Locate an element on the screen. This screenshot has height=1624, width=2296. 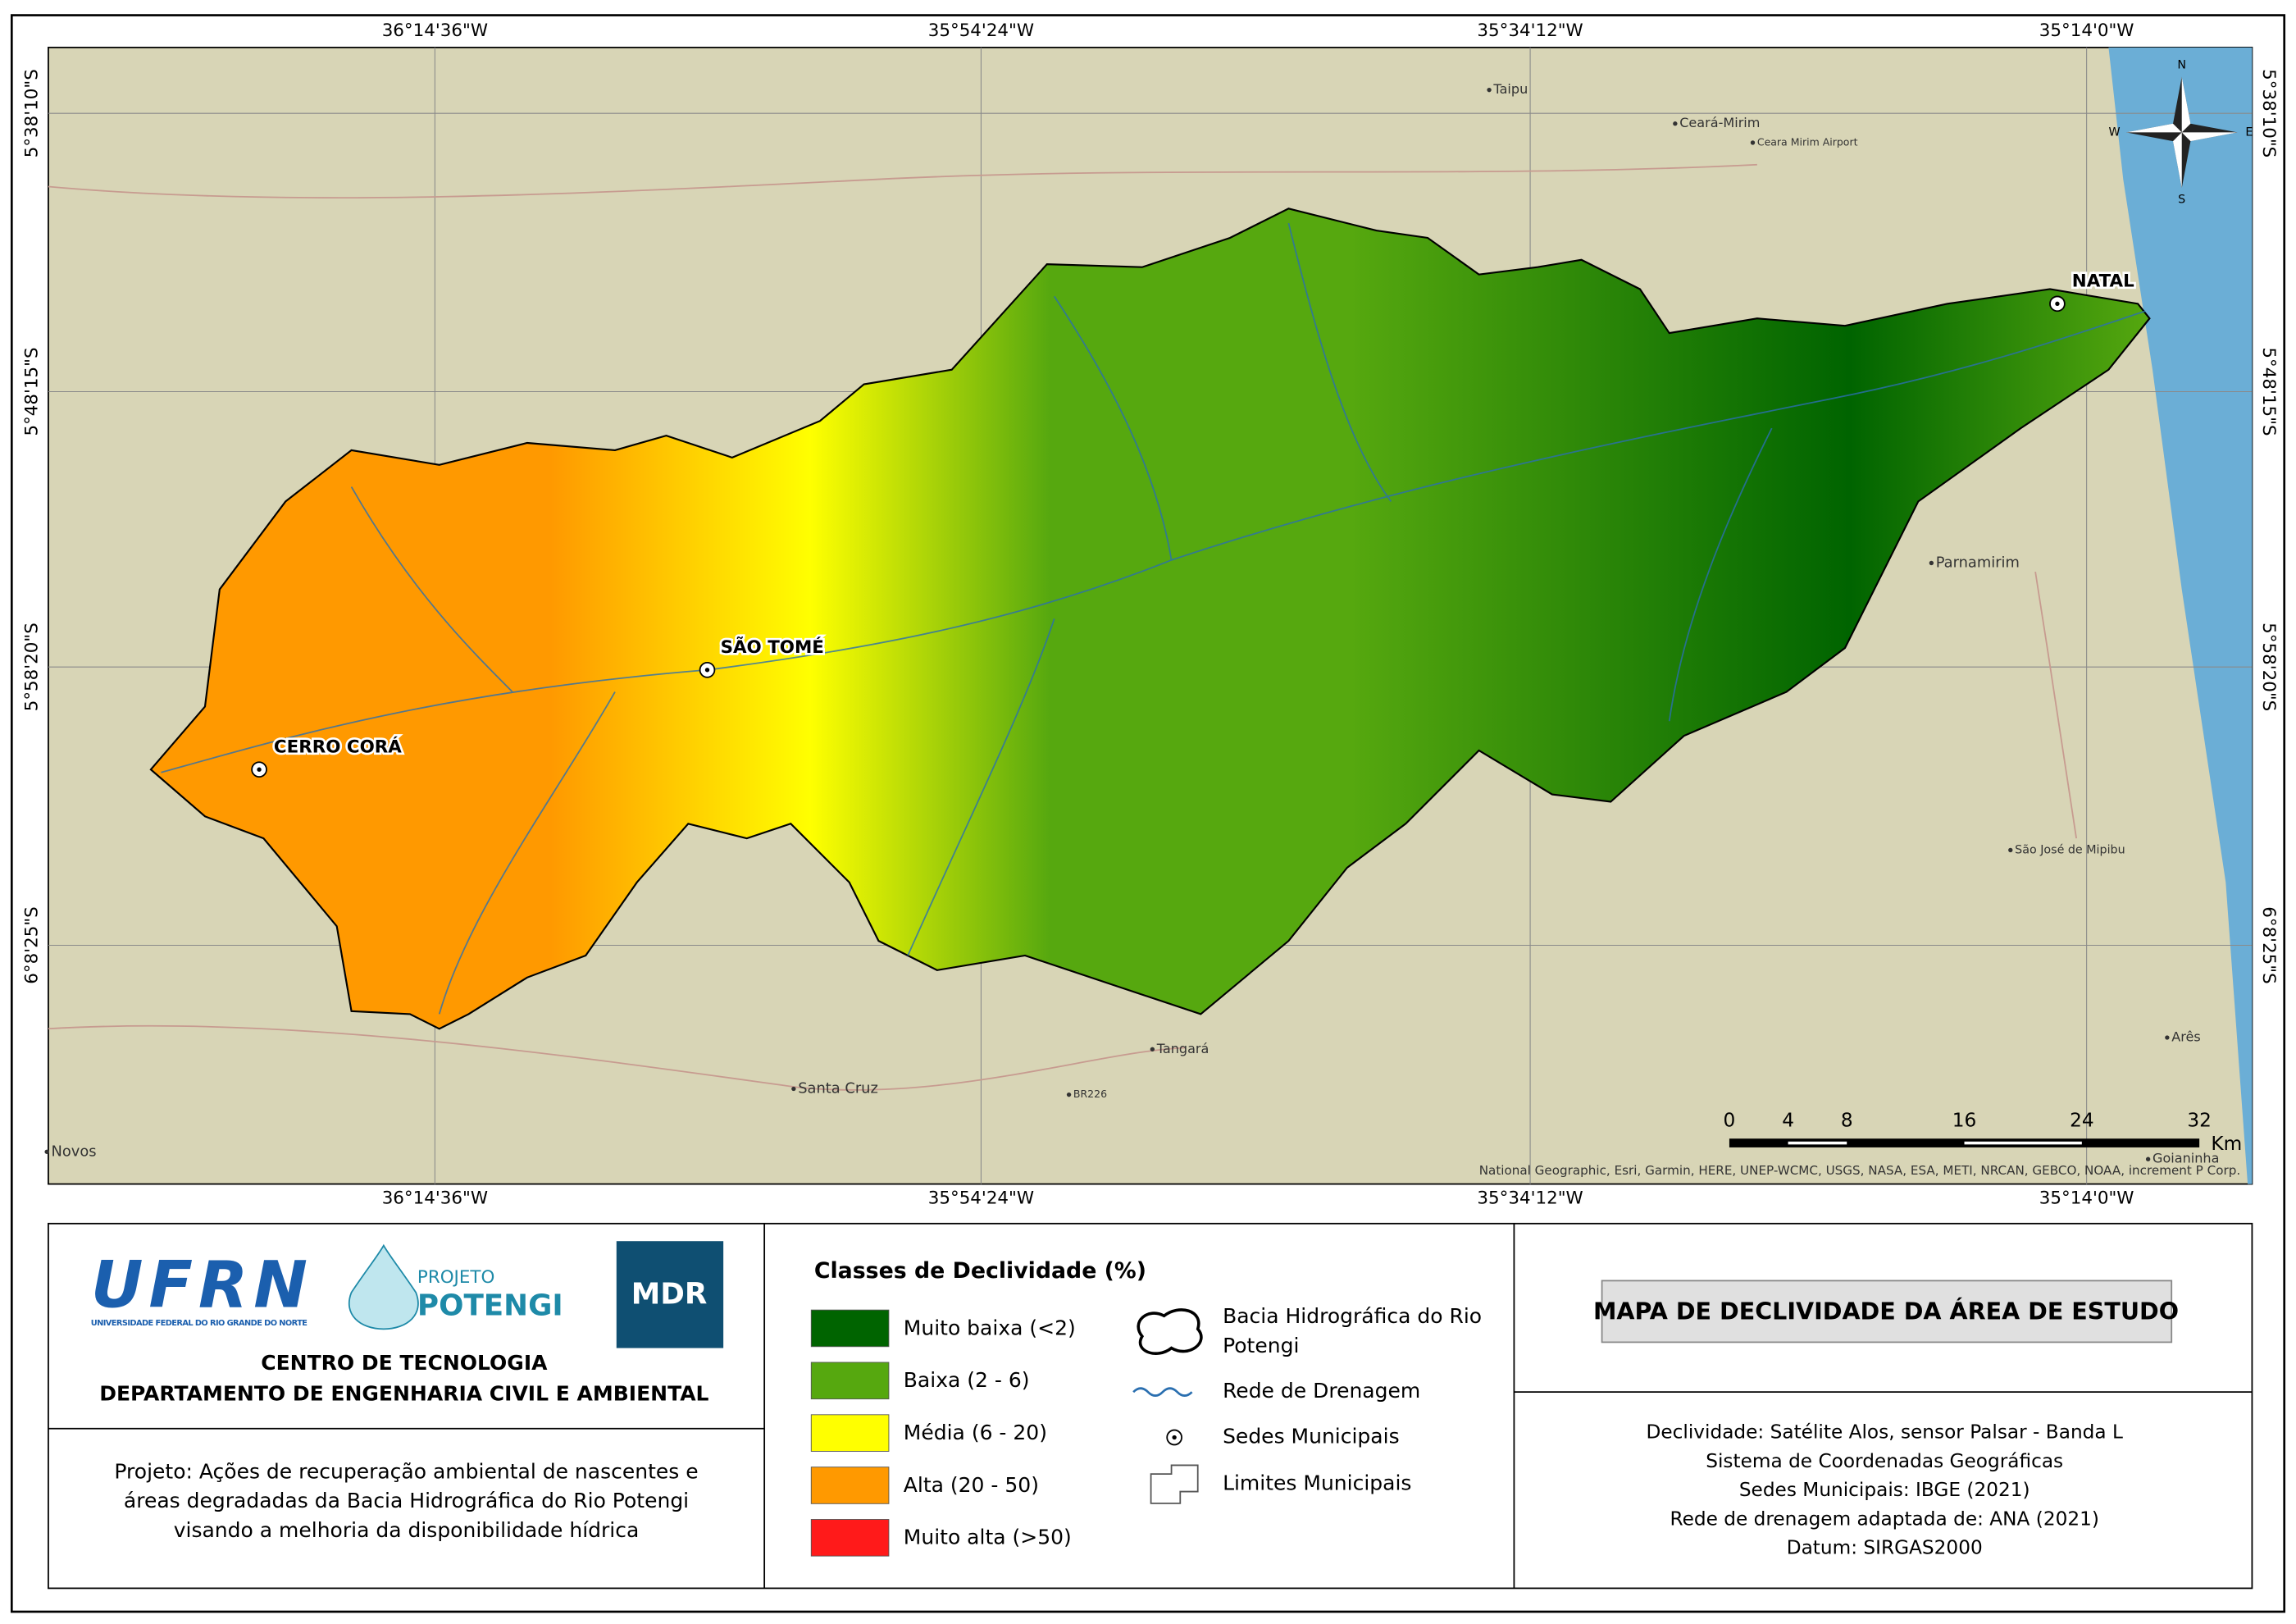
legend-label: Baixa (2 - 6) is located at coordinates (967, 1380).